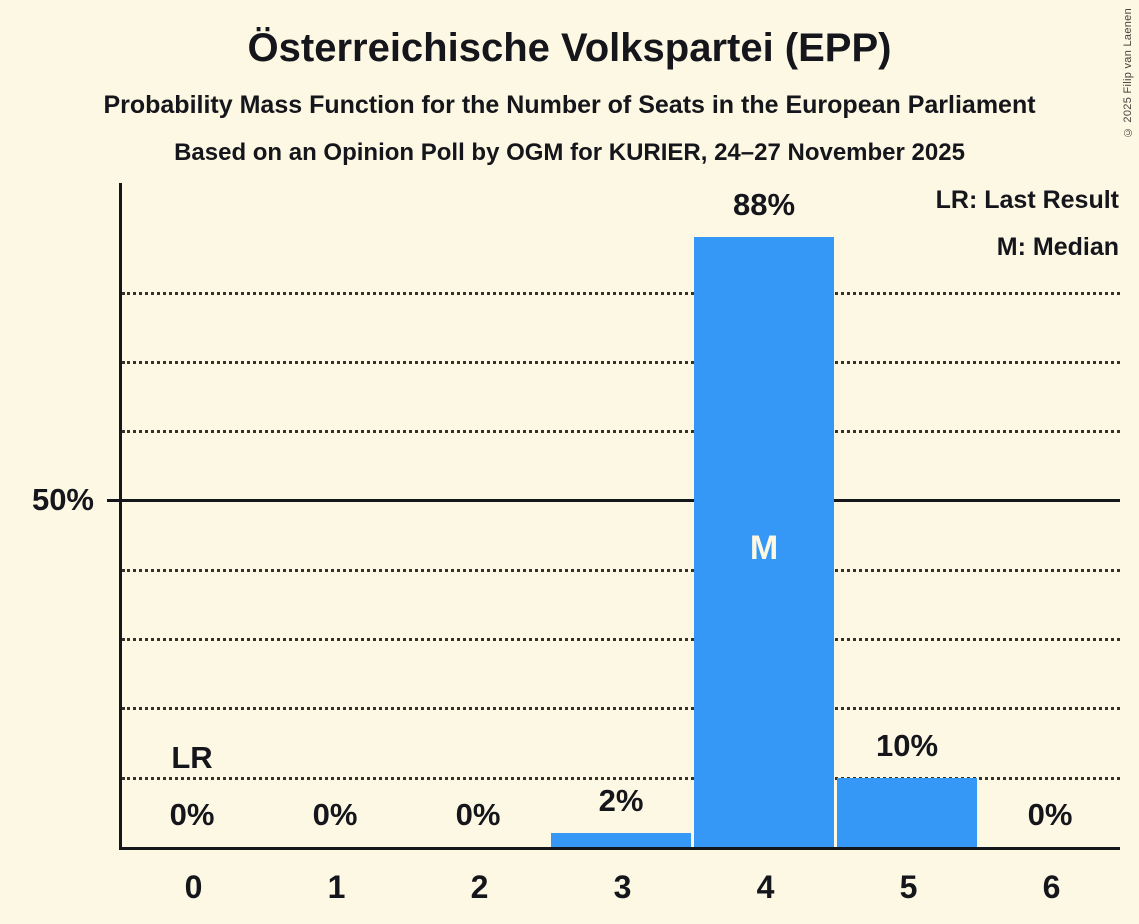 Image resolution: width=1139 pixels, height=924 pixels. I want to click on copyright-notice: © 2025 Filip van Laenen, so click(1128, 73).